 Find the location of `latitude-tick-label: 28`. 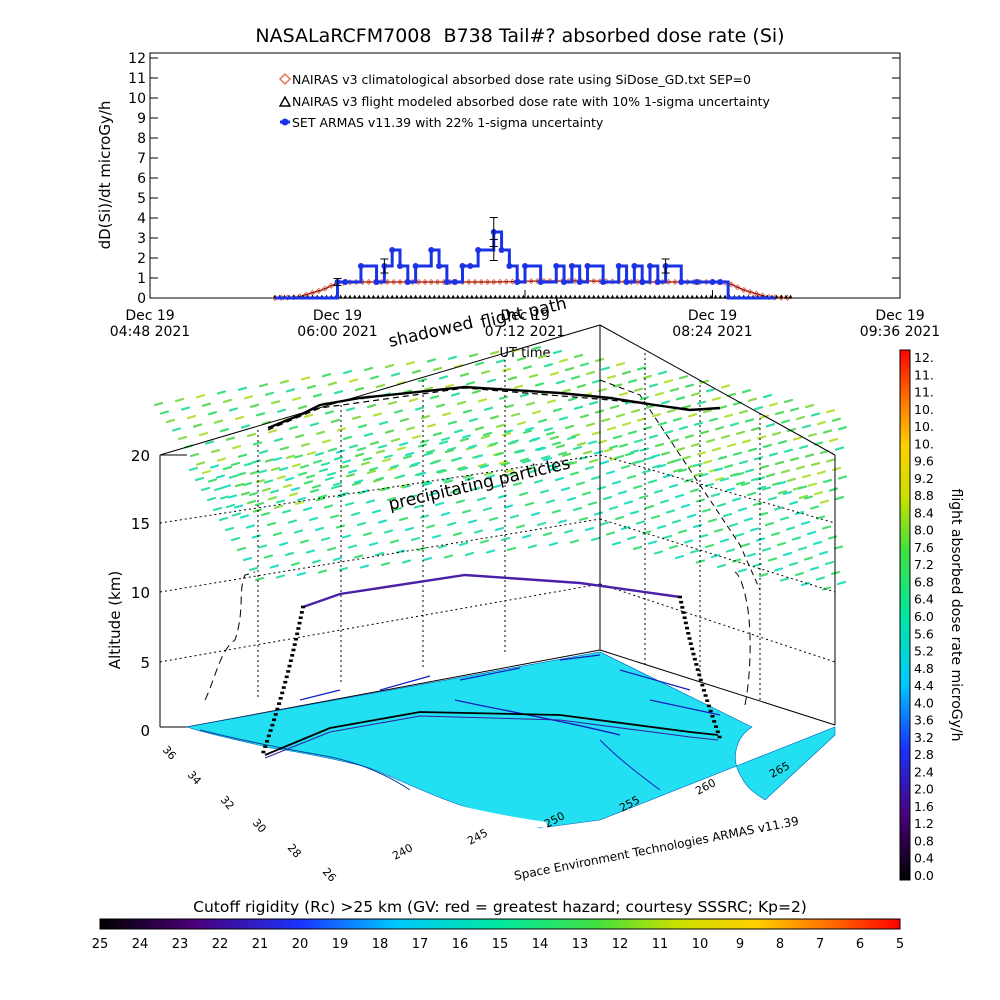

latitude-tick-label: 28 is located at coordinates (294, 850).